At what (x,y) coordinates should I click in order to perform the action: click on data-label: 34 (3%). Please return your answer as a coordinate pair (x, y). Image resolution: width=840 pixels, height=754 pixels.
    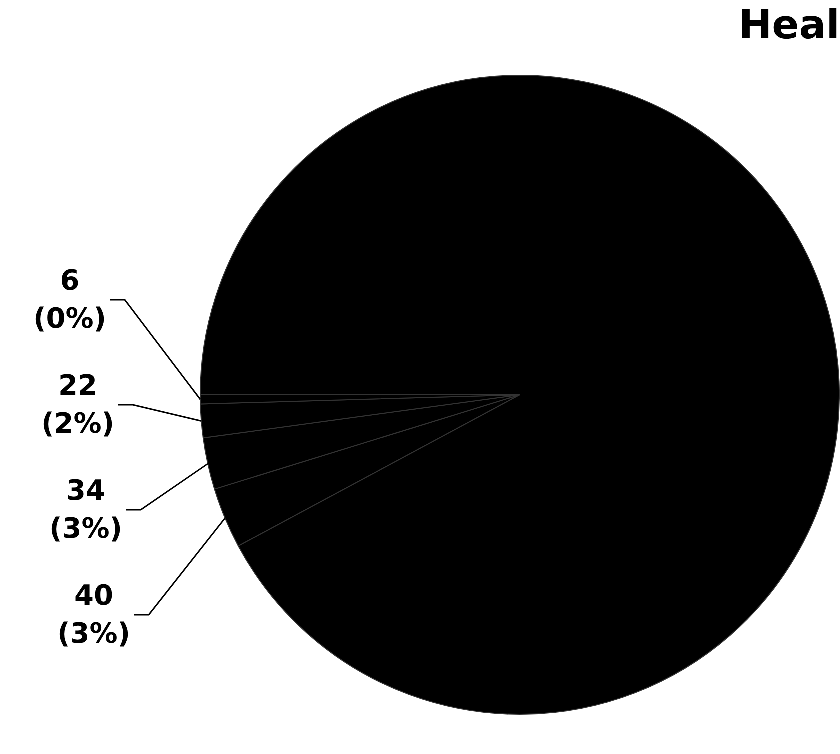
    Looking at the image, I should click on (86, 509).